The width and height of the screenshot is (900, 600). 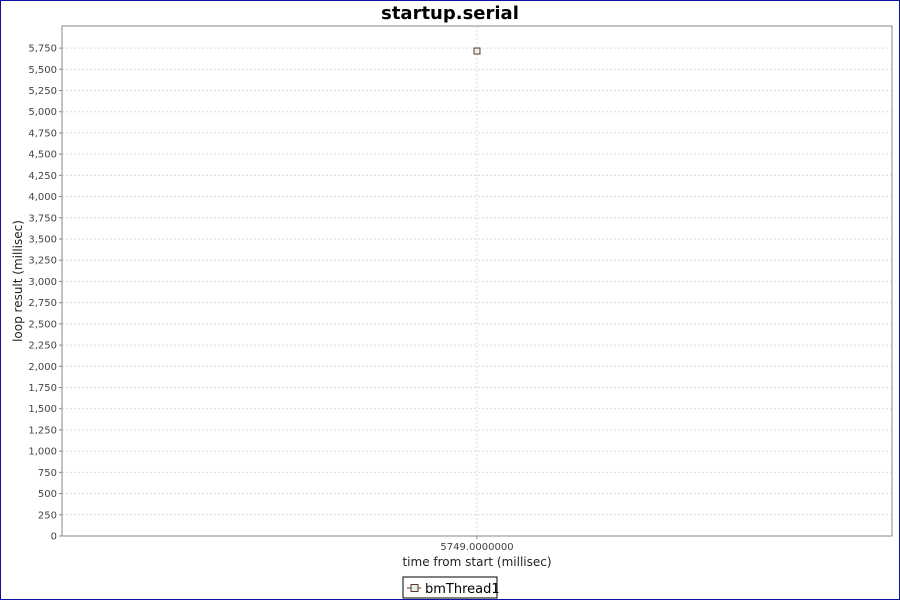 I want to click on y-tick-label: 2,750, so click(x=42, y=303).